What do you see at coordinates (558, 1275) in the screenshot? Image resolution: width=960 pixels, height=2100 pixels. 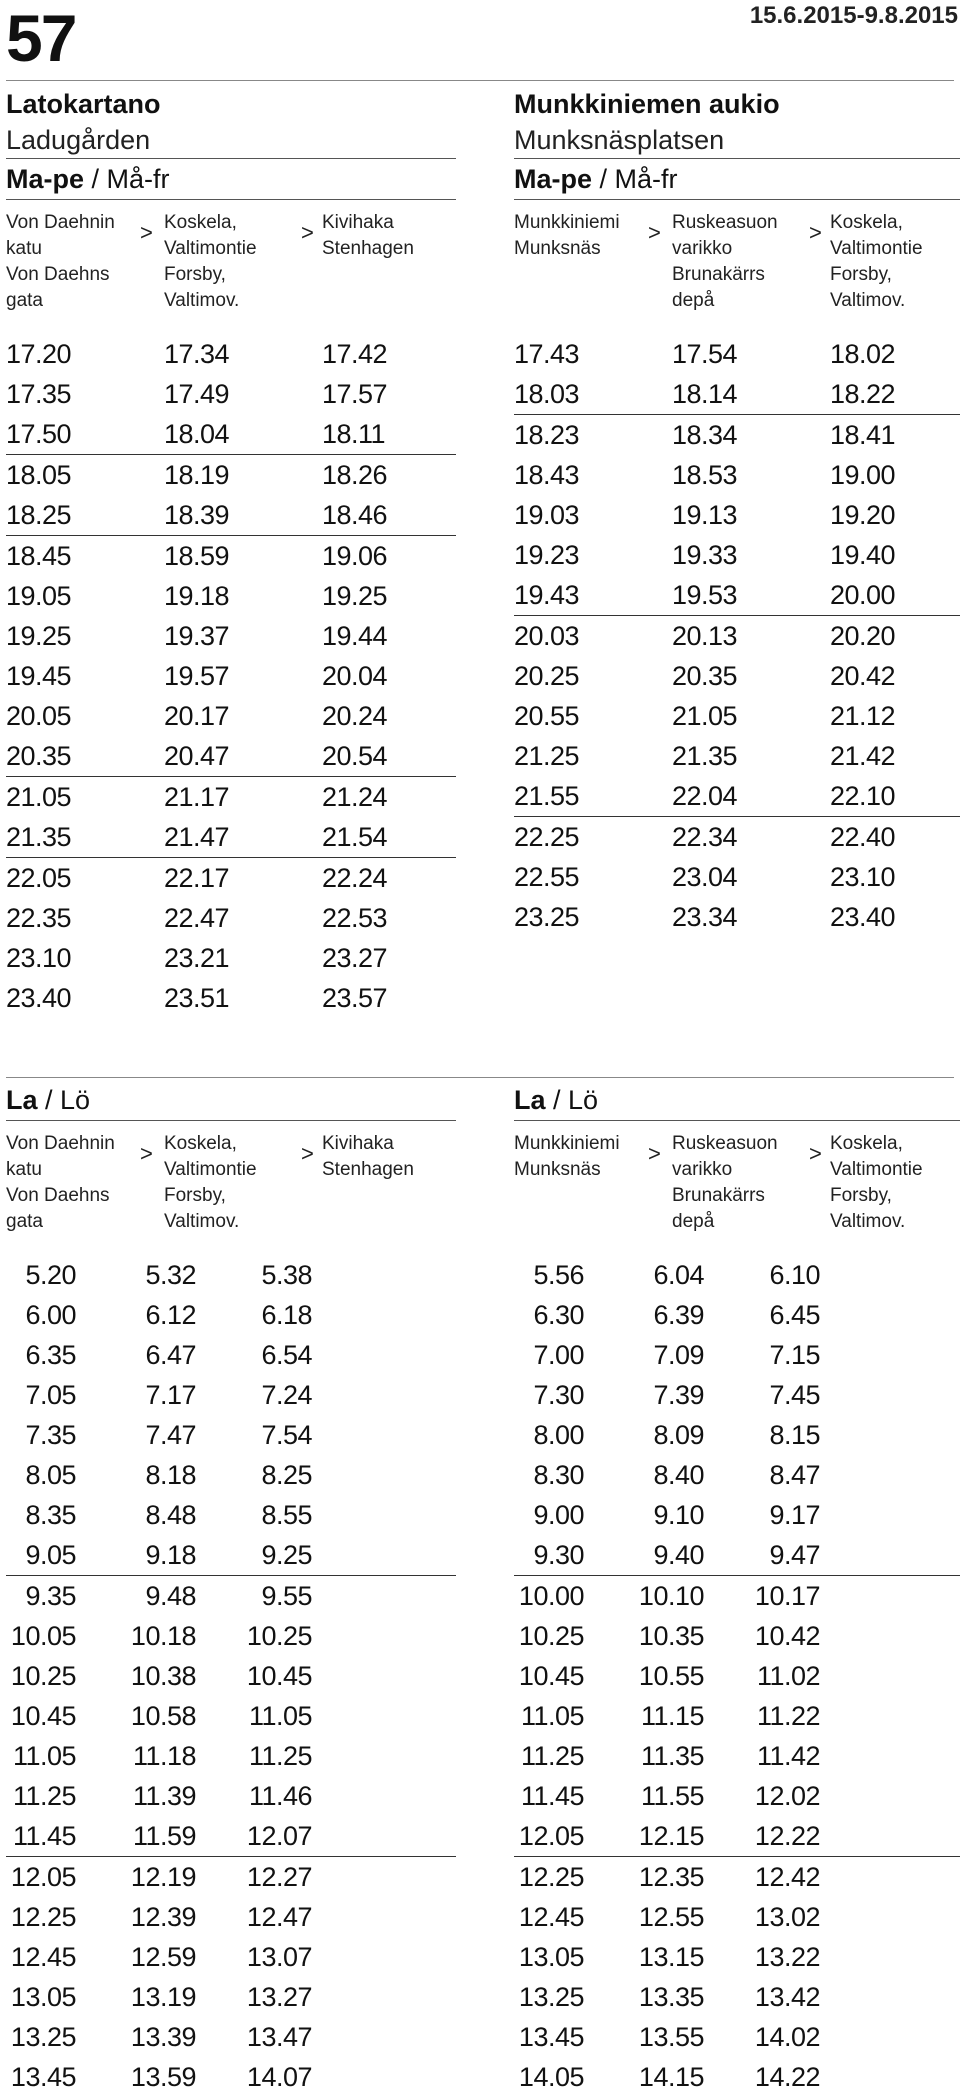 I see `departure-time: 5.56` at bounding box center [558, 1275].